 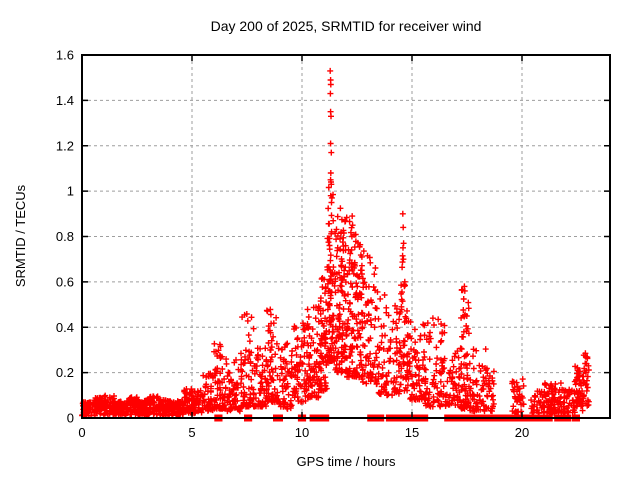 What do you see at coordinates (65, 327) in the screenshot?
I see `y-tick-label: 0.4` at bounding box center [65, 327].